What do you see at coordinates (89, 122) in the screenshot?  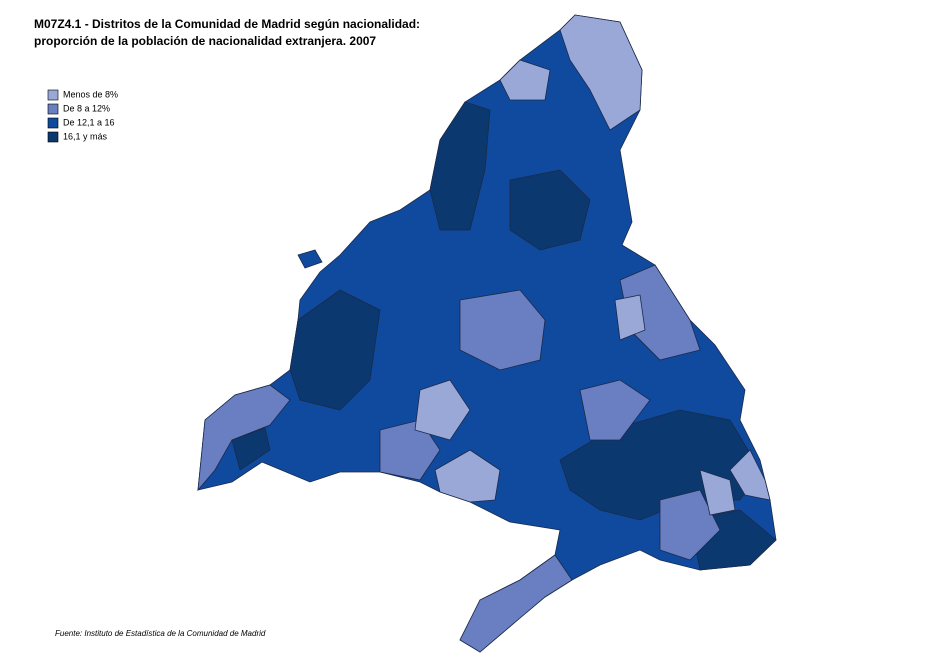 I see `legend-label: De 12,1 a 16` at bounding box center [89, 122].